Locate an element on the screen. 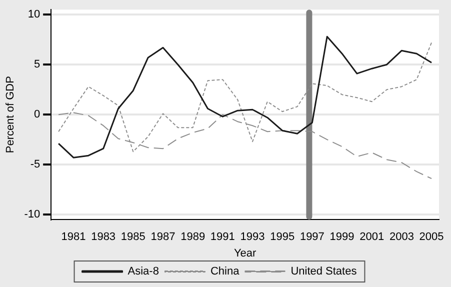 This screenshot has height=287, width=451. x-tick-label: 2005 is located at coordinates (431, 237).